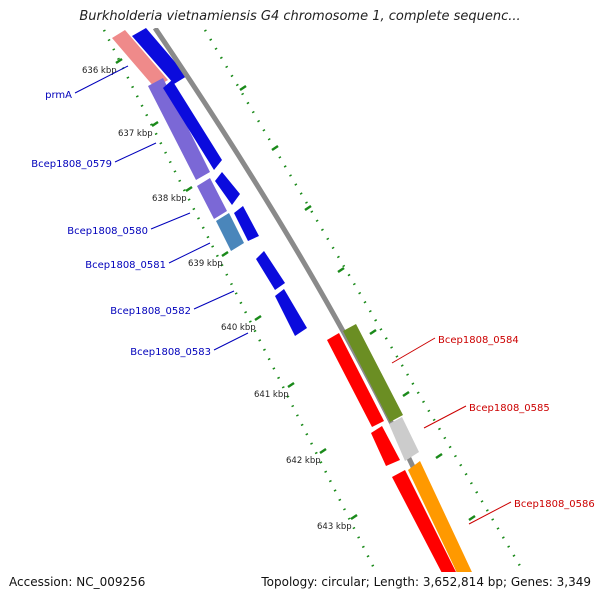  Describe the element at coordinates (99, 71) in the screenshot. I see `tick-label: 636 kbp` at that location.